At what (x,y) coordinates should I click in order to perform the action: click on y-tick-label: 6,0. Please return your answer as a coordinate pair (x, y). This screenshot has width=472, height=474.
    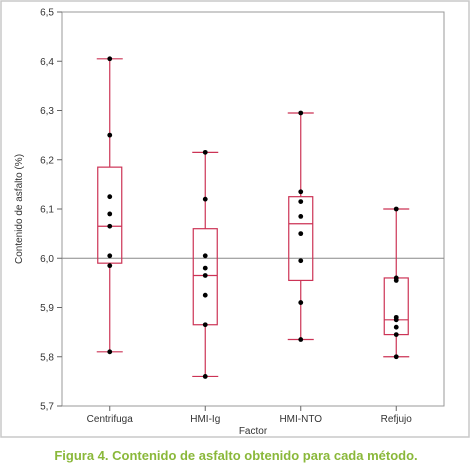
    Looking at the image, I should click on (47, 259).